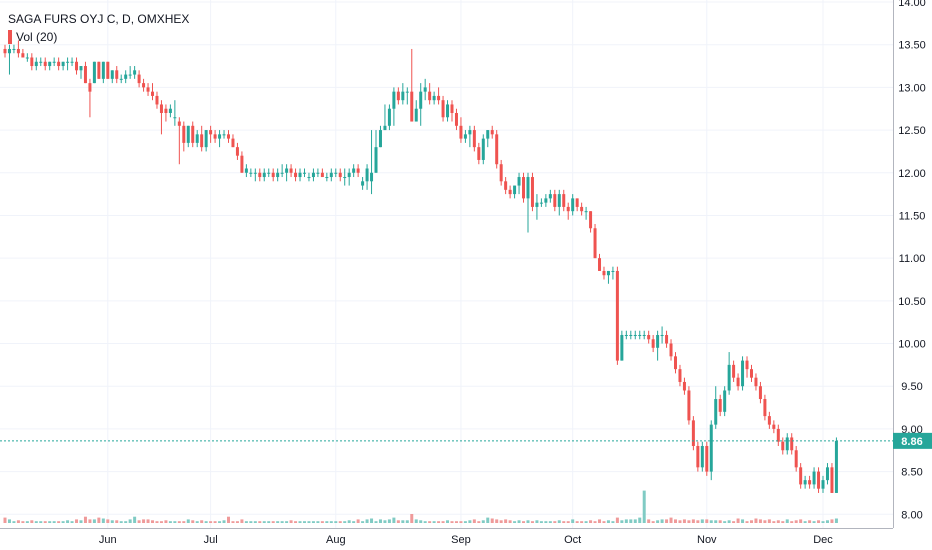 Image resolution: width=932 pixels, height=550 pixels. What do you see at coordinates (99, 19) in the screenshot?
I see `symbol-title: SAGA FURS OYJ C, D, OMXHEX` at bounding box center [99, 19].